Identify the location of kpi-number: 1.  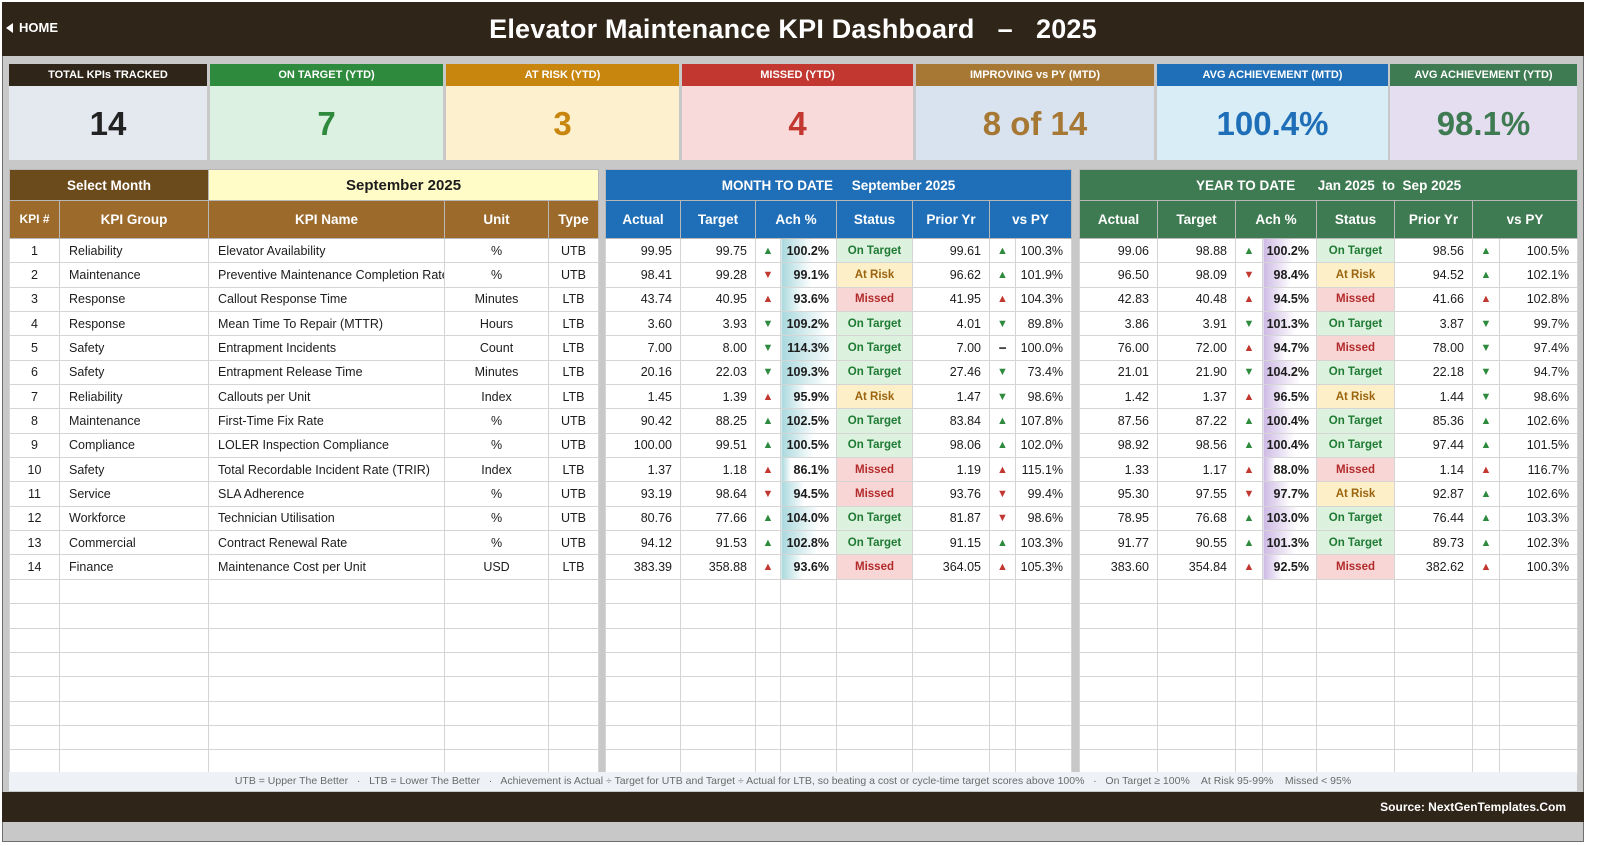
(34, 250).